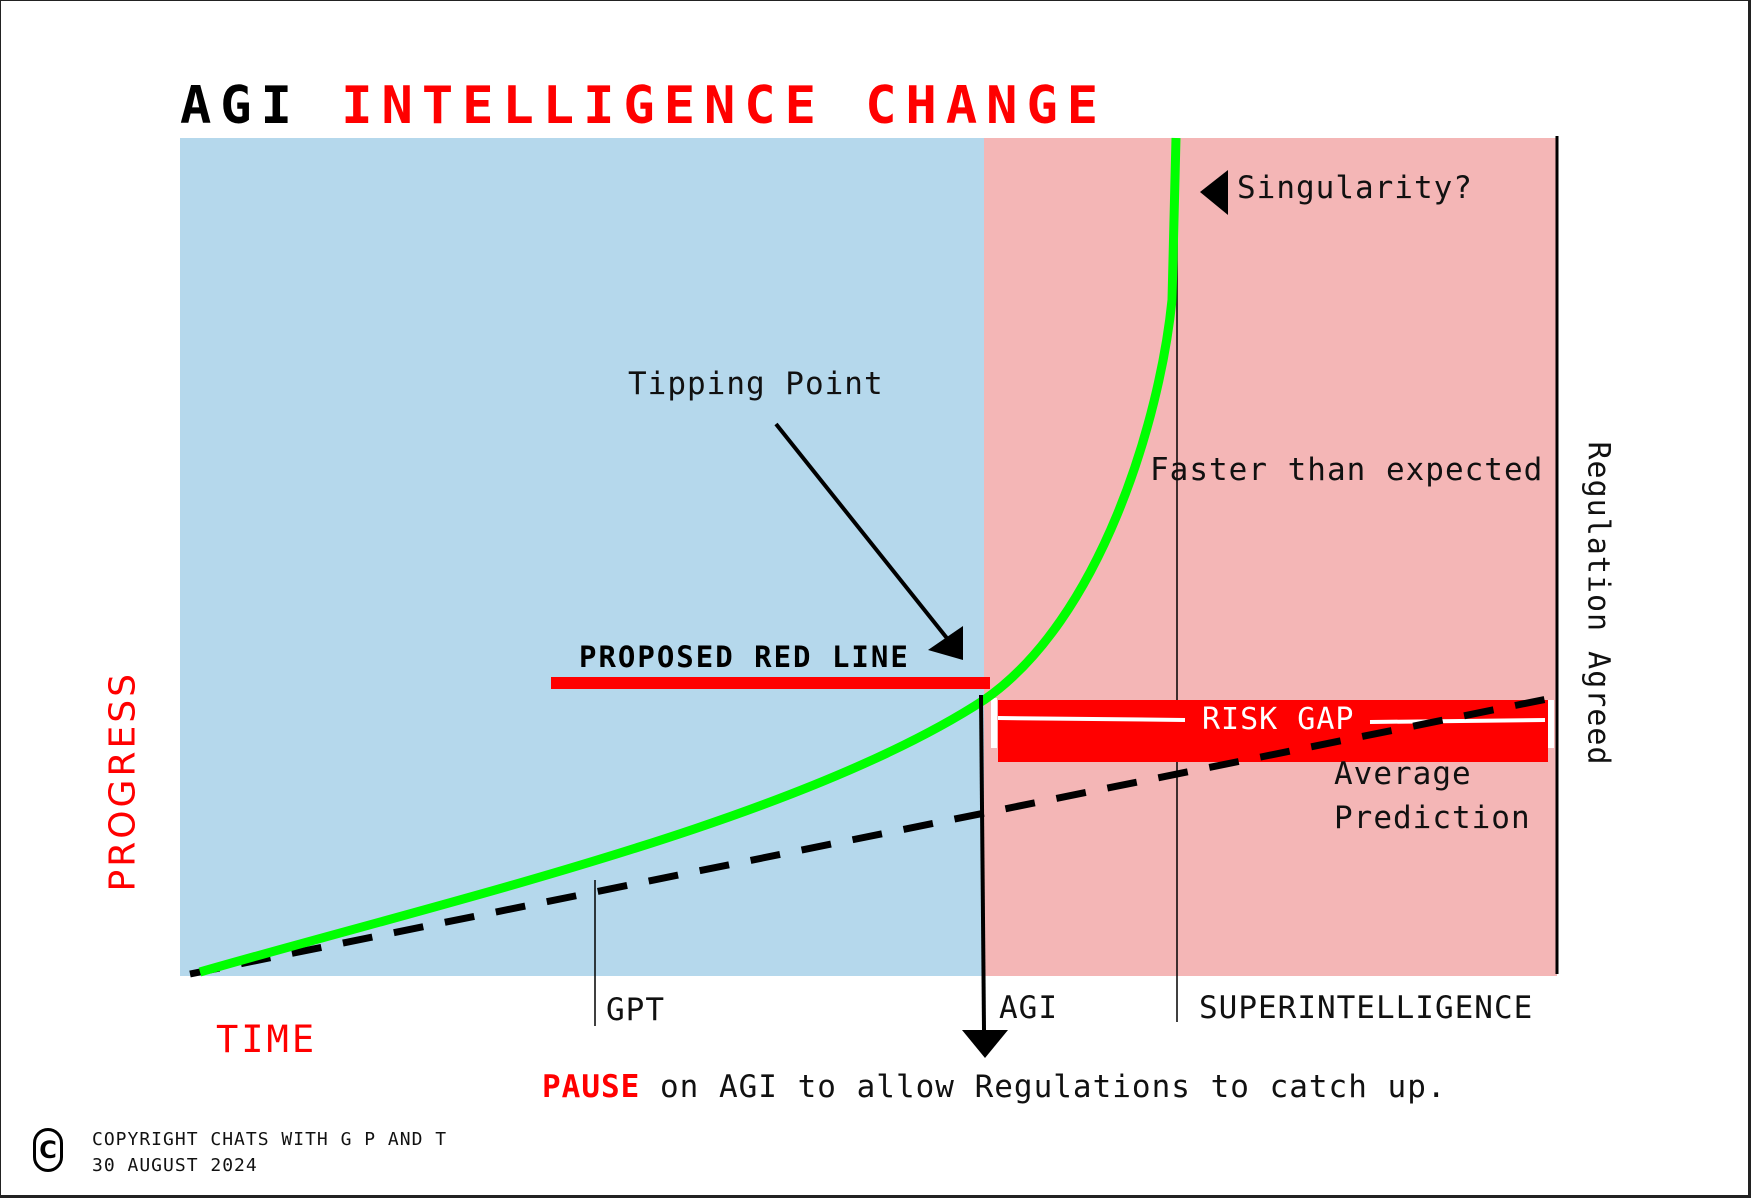 Image resolution: width=1753 pixels, height=1200 pixels. I want to click on y-axis-label: PROGRESS, so click(123, 781).